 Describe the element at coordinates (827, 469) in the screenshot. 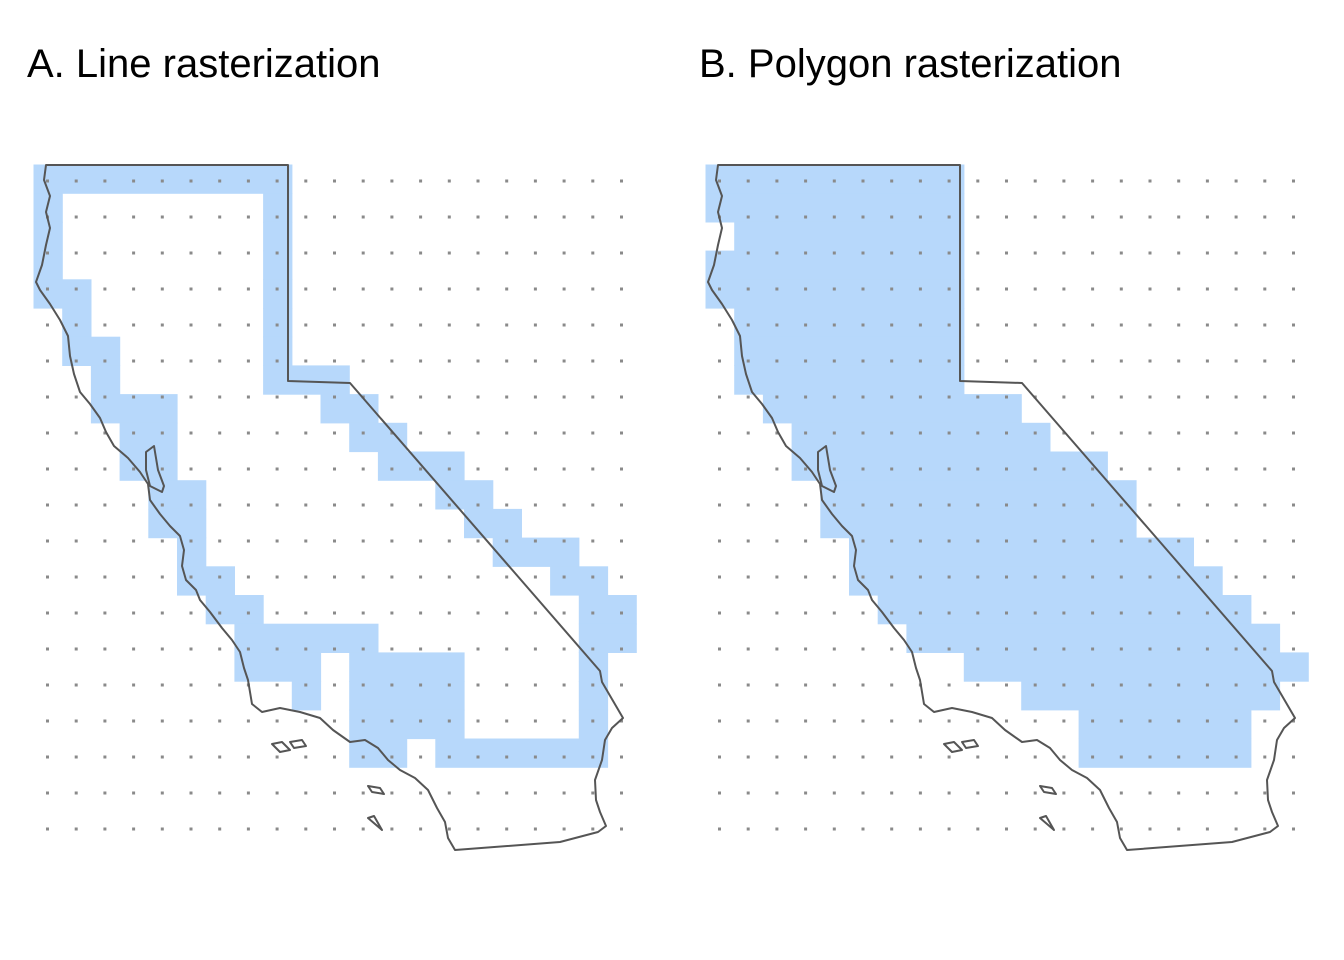

I see `bay-island` at that location.